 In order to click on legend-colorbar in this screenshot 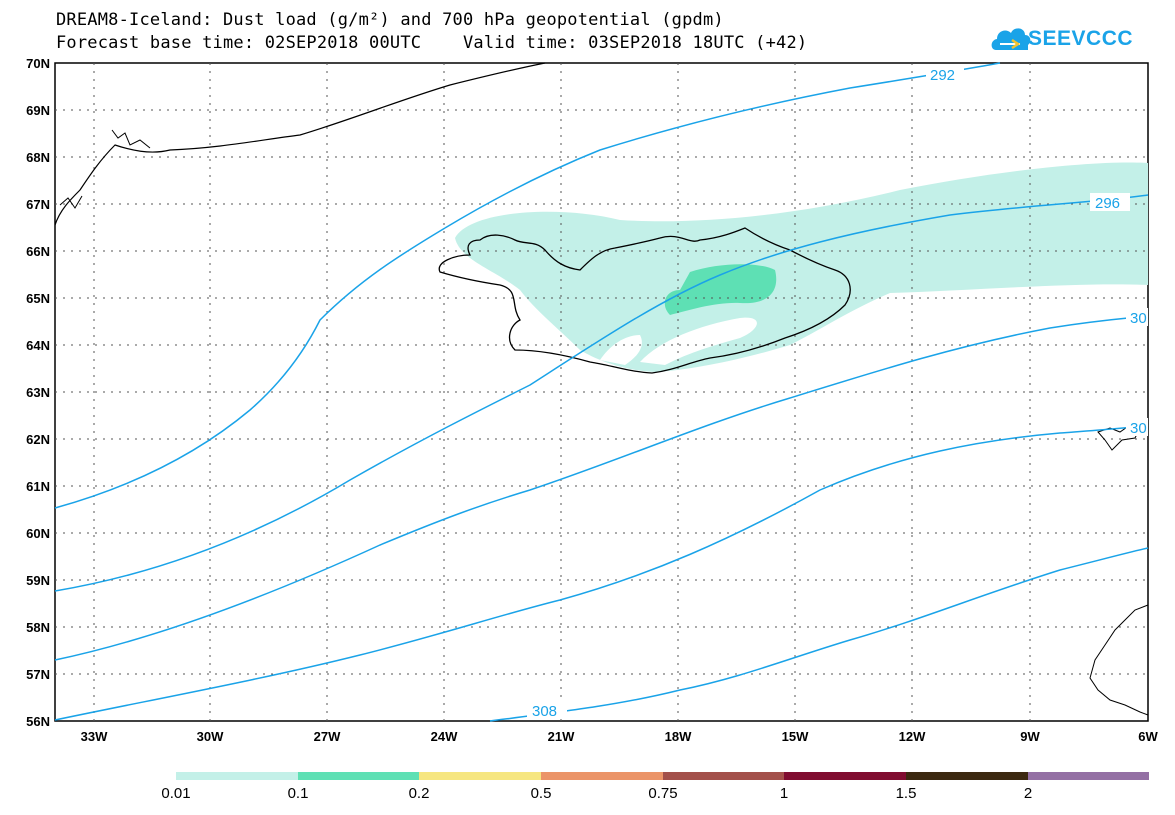, I will do `click(662, 776)`.